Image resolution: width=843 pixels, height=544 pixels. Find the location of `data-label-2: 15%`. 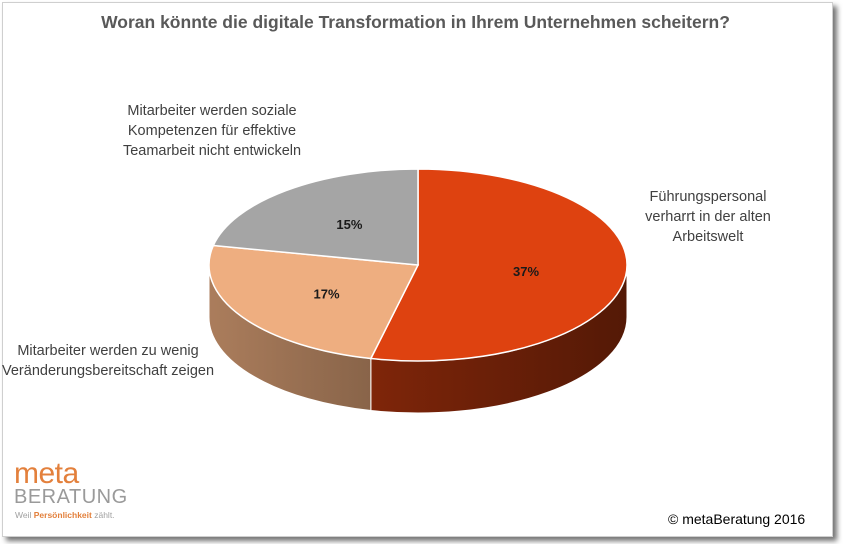

data-label-2: 15% is located at coordinates (349, 224).